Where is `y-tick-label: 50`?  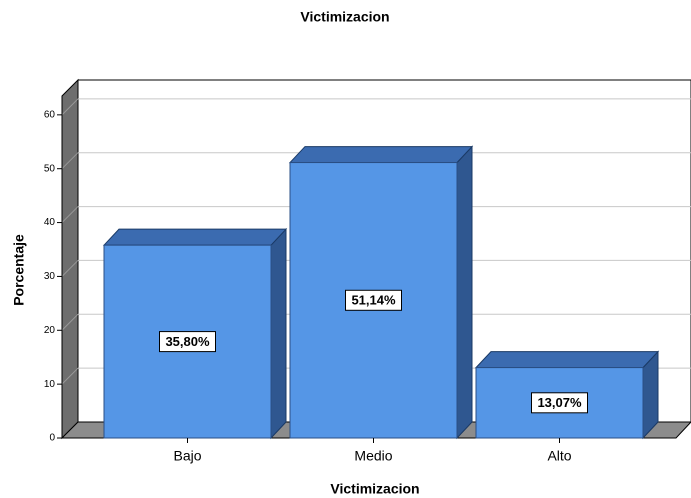 y-tick-label: 50 is located at coordinates (50, 168).